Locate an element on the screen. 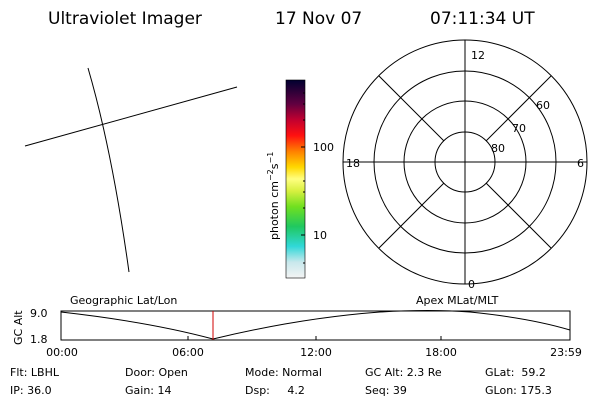 The width and height of the screenshot is (600, 400). mlt-label: 6 is located at coordinates (580, 163).